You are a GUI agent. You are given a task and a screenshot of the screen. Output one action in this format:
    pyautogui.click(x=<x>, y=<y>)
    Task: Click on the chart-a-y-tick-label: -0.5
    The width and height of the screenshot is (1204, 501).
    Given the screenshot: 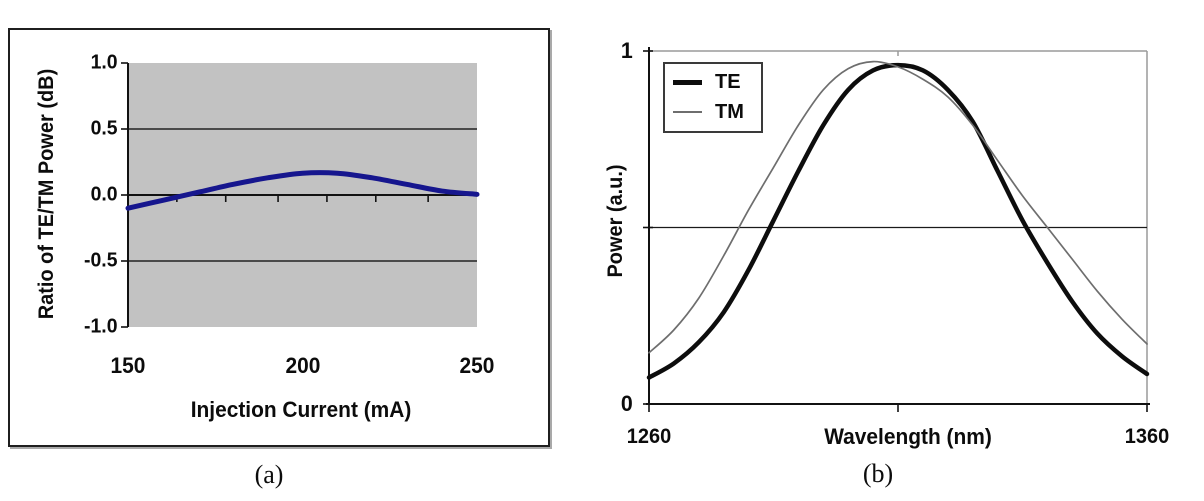 What is the action you would take?
    pyautogui.click(x=101, y=260)
    